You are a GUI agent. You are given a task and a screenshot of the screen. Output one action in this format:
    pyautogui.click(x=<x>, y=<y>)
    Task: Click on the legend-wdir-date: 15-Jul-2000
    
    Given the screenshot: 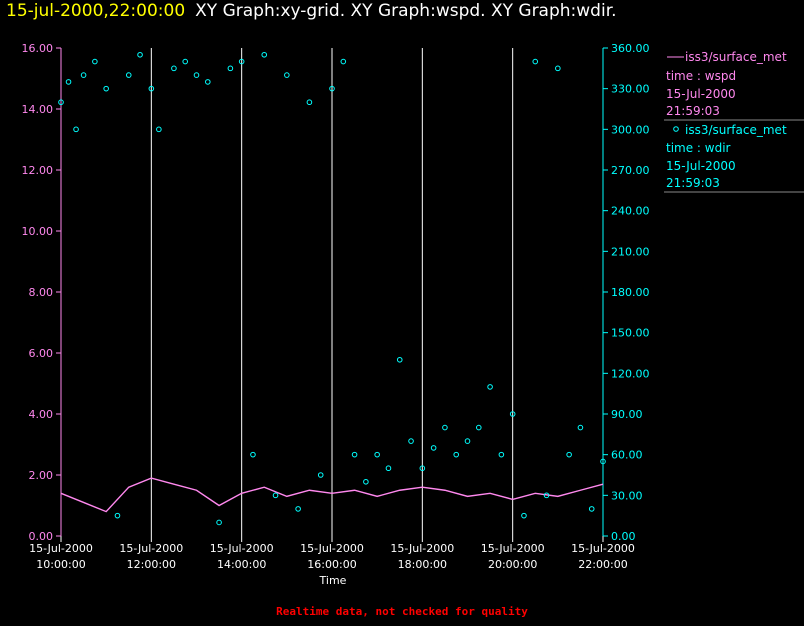 What is the action you would take?
    pyautogui.click(x=701, y=166)
    